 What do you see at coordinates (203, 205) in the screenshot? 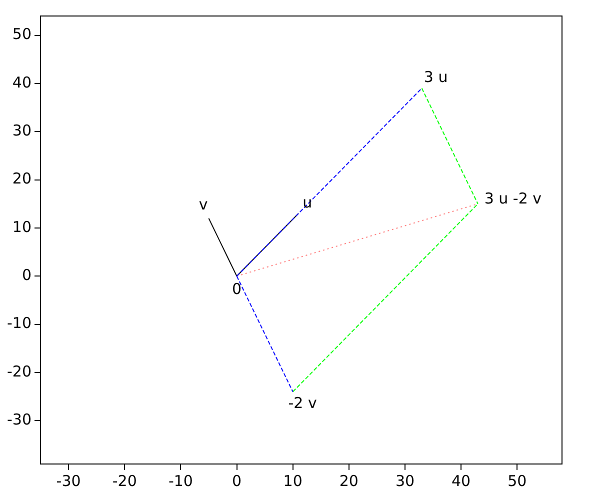
I see `annotation: v` at bounding box center [203, 205].